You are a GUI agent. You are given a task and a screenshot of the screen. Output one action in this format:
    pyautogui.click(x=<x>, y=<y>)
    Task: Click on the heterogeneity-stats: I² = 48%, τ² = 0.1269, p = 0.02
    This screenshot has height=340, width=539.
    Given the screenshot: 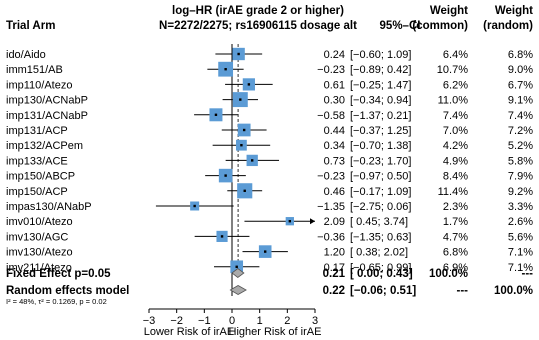 What is the action you would take?
    pyautogui.click(x=56, y=301)
    